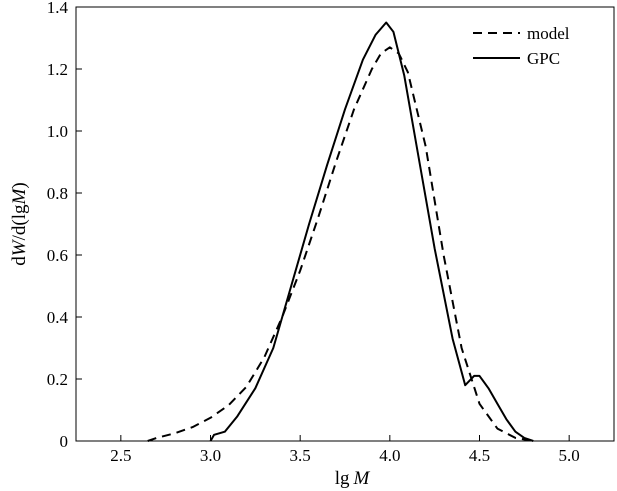 This screenshot has width=617, height=491. I want to click on y-axis-title-w: W, so click(19, 247).